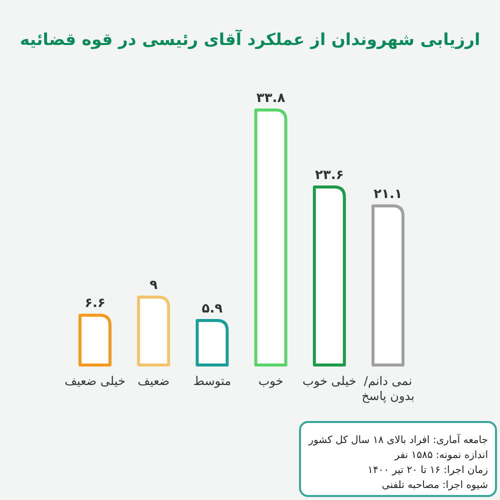 Image resolution: width=500 pixels, height=500 pixels. Describe the element at coordinates (250, 39) in the screenshot. I see `title: ارزیابی شهروندان از عملکرد آقای رئیسی در قوه قضائیه` at that location.